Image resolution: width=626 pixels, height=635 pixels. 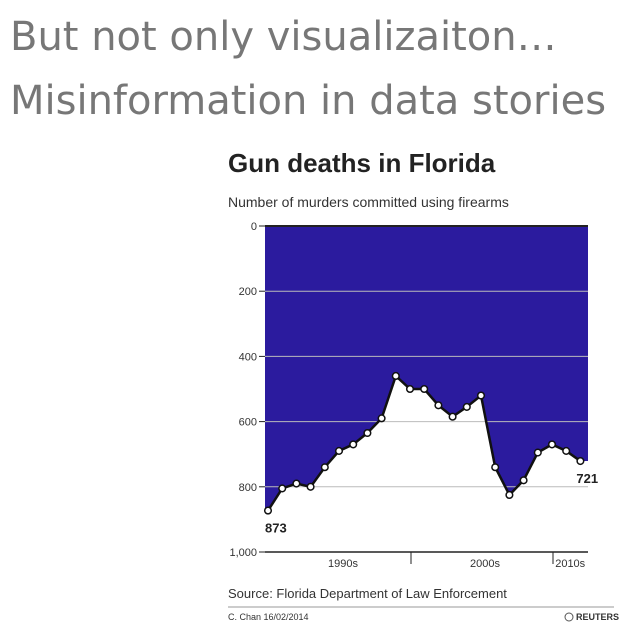 I want to click on y-tick-label: 800, so click(x=248, y=488).